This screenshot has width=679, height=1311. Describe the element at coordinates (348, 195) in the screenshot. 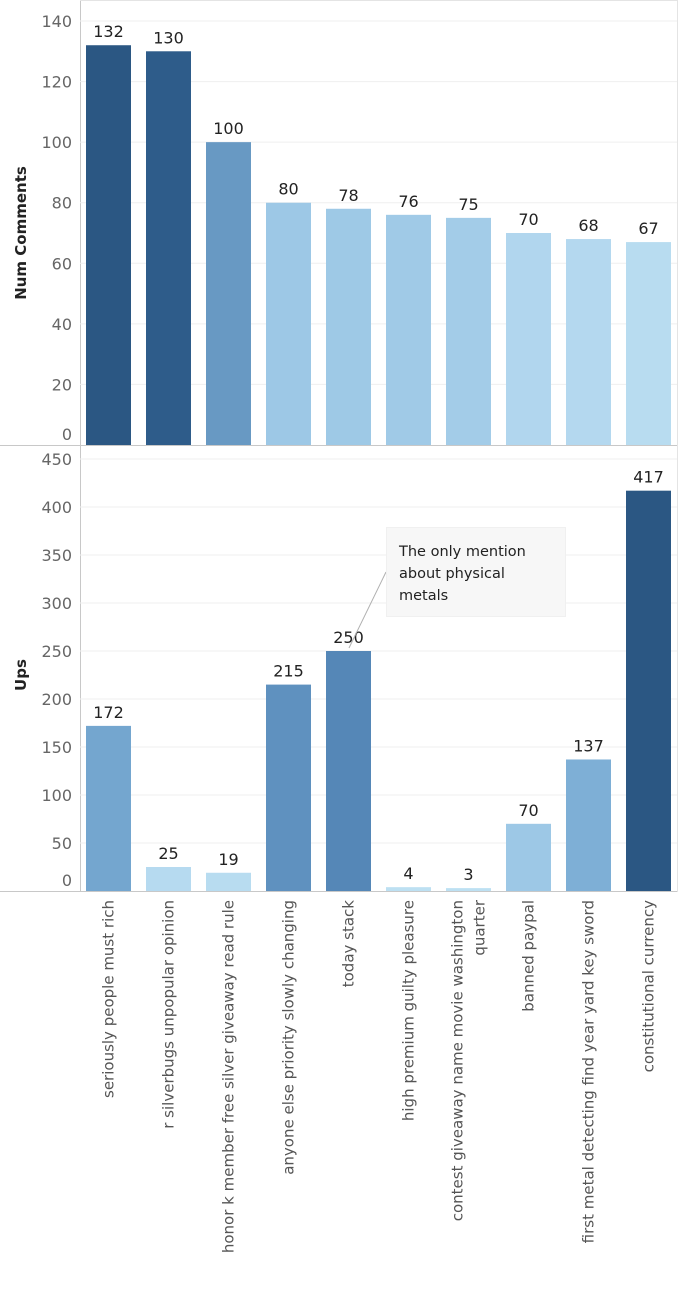

I see `data-label: 78` at that location.